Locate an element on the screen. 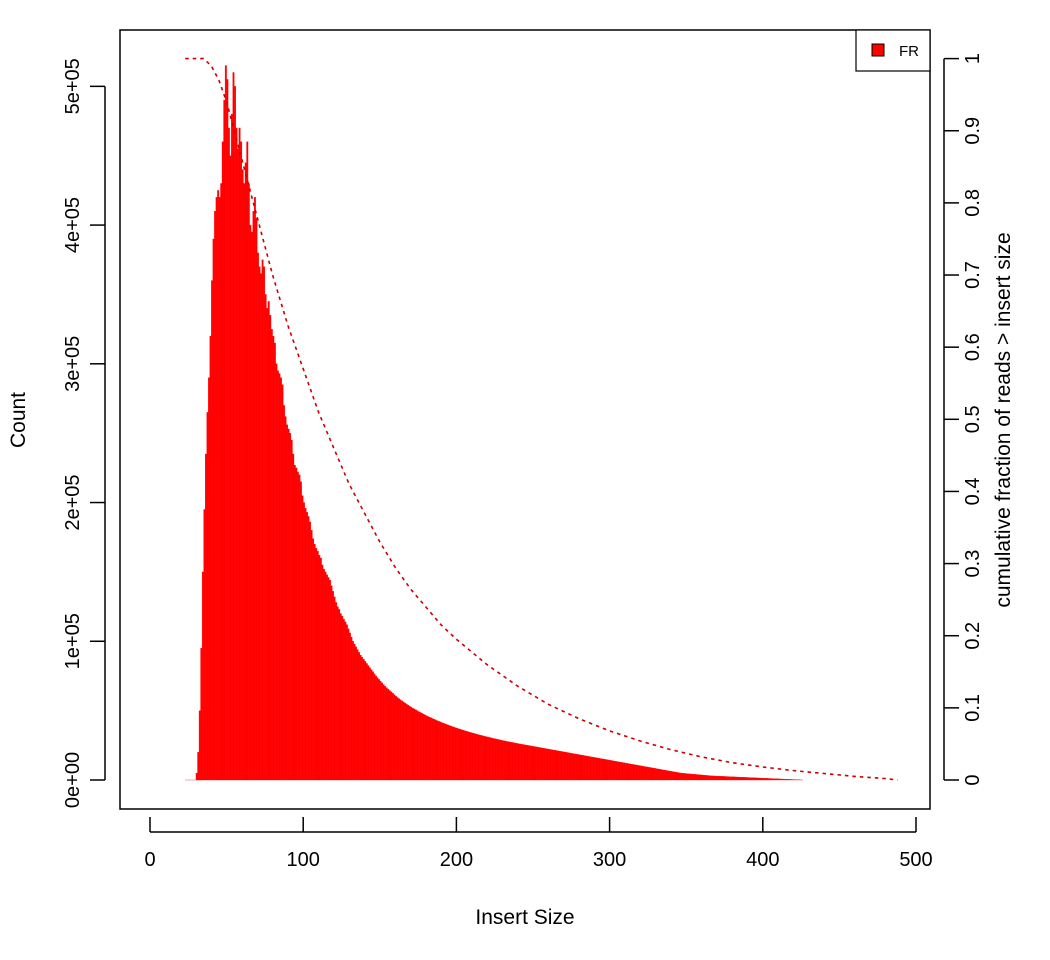 Image resolution: width=1050 pixels, height=960 pixels. y-tick-label: 0e+00 is located at coordinates (73, 780).